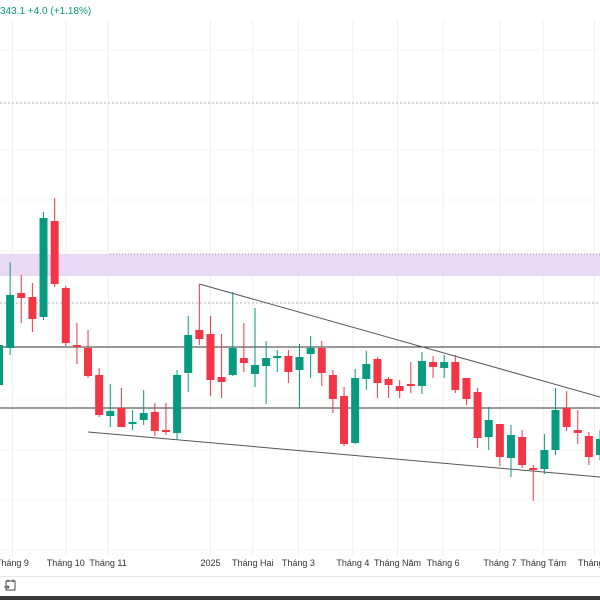 The height and width of the screenshot is (600, 600). I want to click on x-tick-label: Tháng 3, so click(298, 563).